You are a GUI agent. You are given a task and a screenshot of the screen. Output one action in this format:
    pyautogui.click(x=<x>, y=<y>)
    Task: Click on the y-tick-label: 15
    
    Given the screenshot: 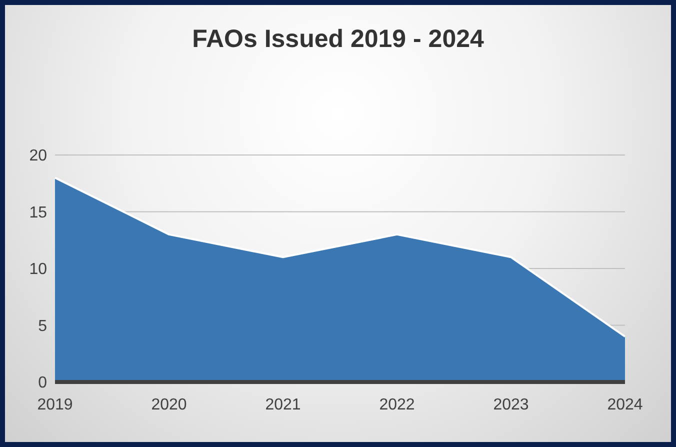 What is the action you would take?
    pyautogui.click(x=38, y=213)
    